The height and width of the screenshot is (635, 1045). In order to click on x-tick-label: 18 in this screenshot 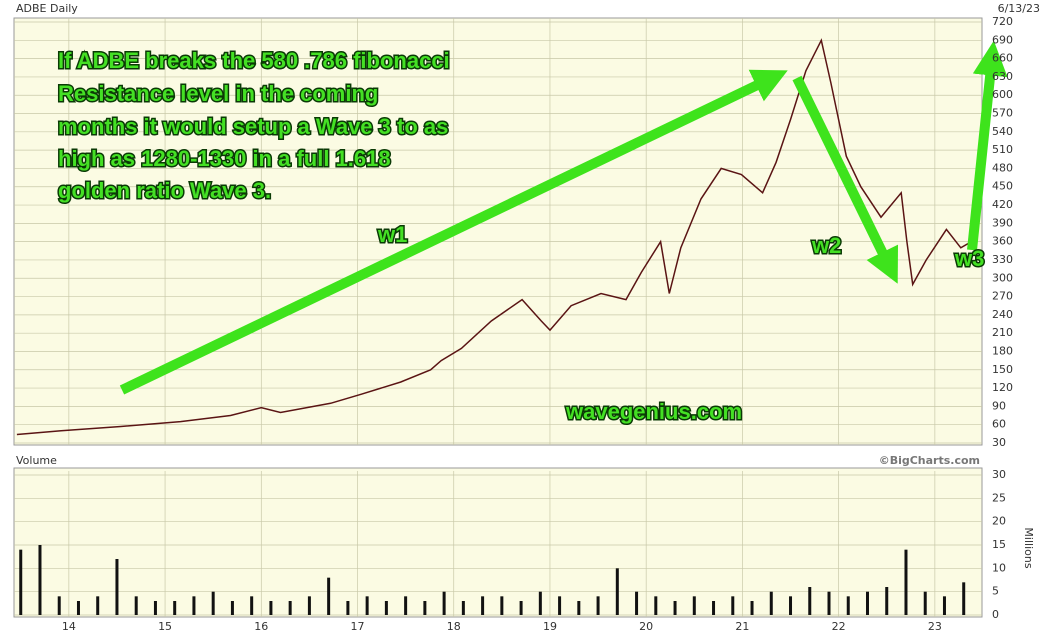, I will do `click(454, 626)`.